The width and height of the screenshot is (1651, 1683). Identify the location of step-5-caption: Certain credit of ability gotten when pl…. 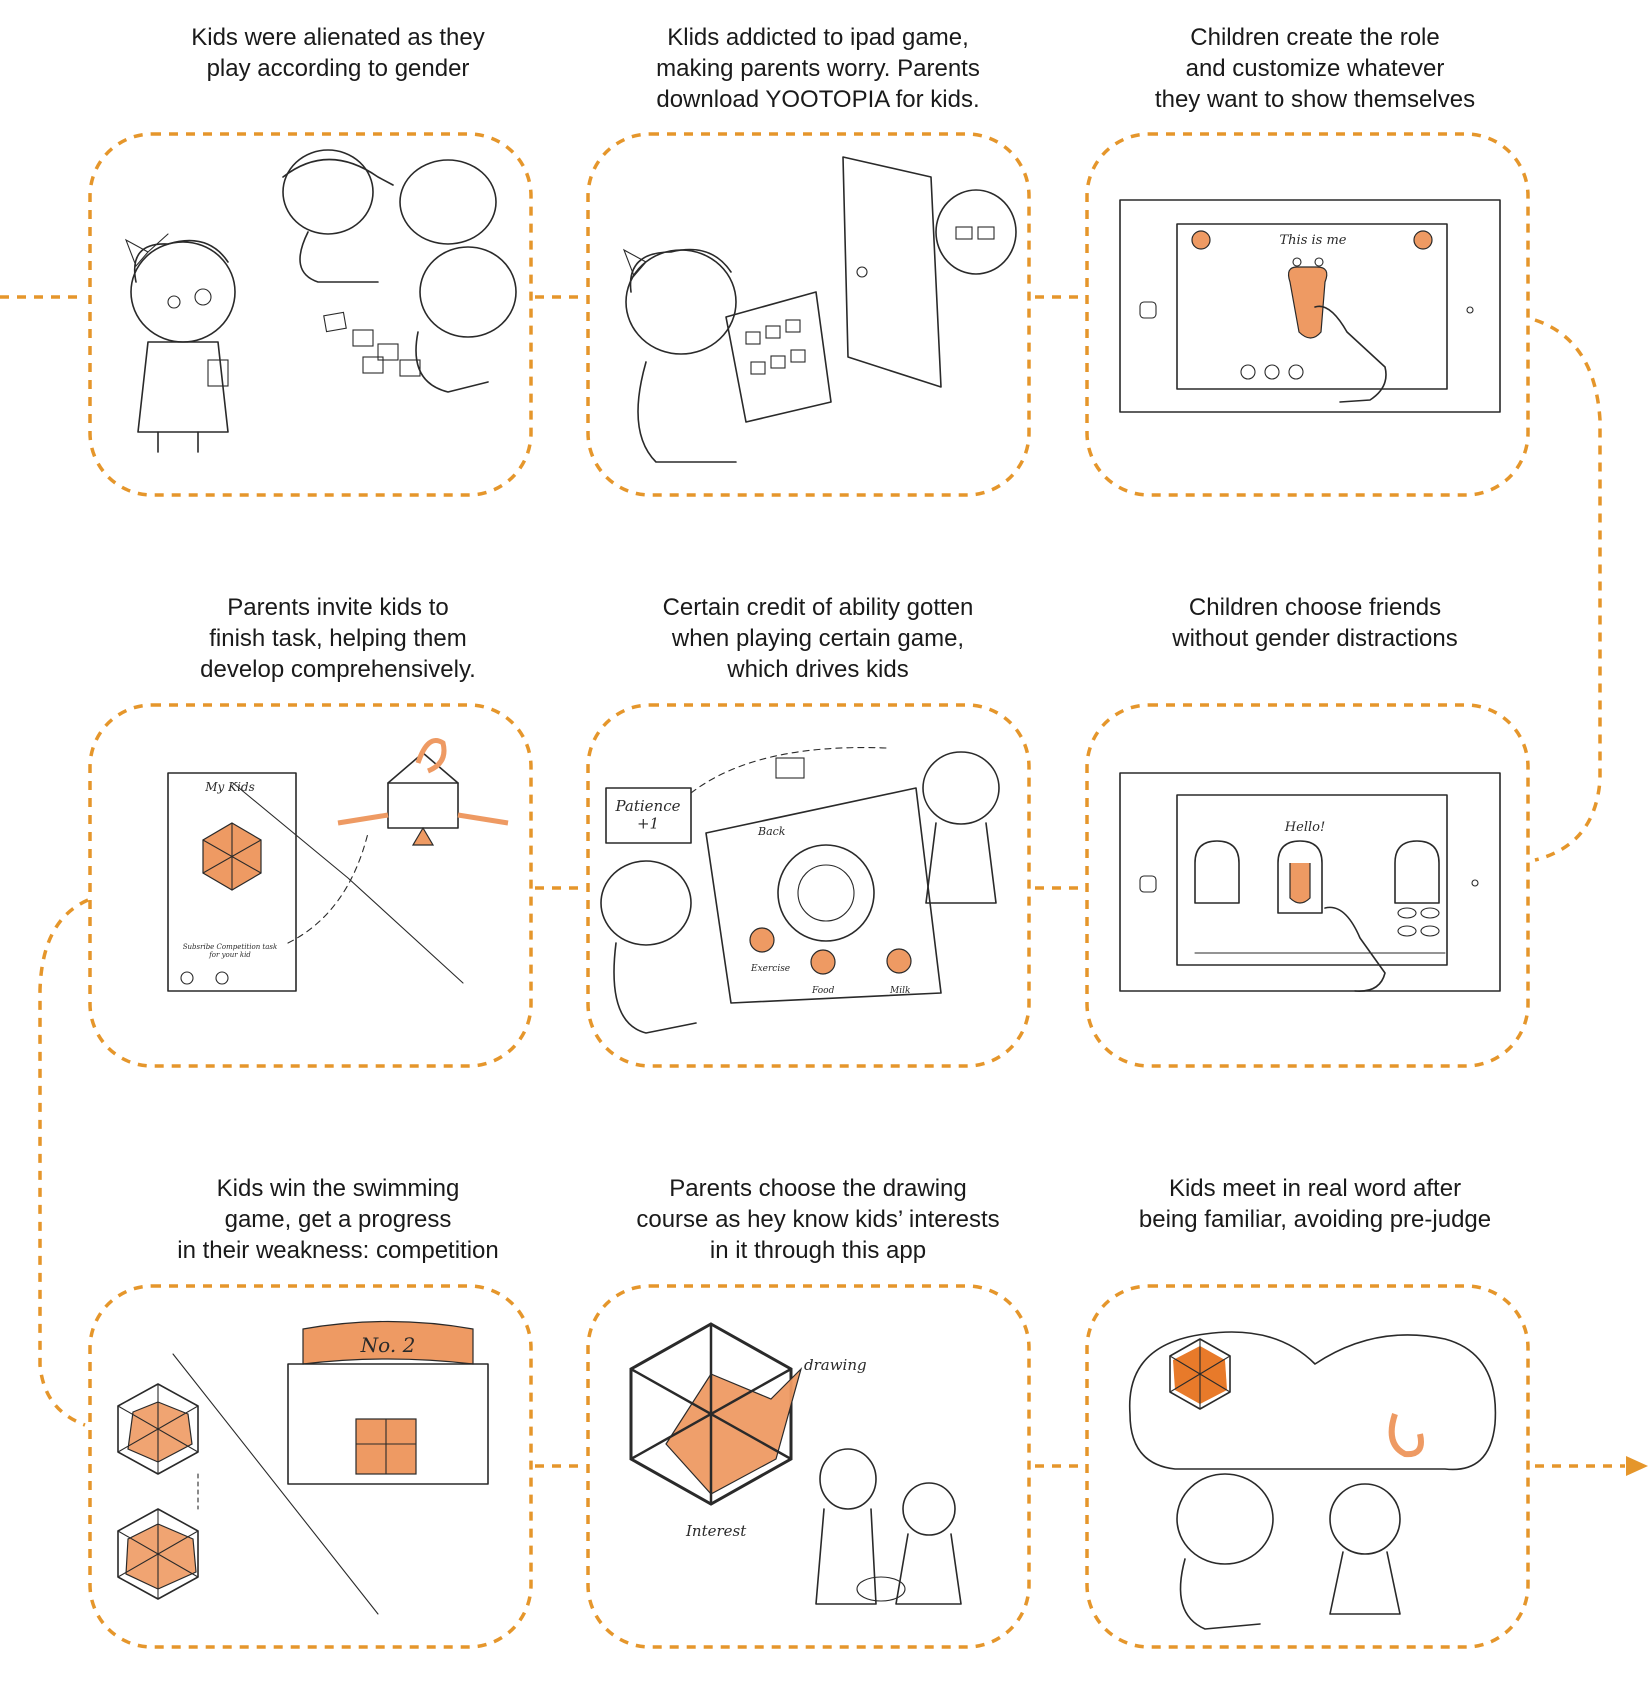
(818, 638).